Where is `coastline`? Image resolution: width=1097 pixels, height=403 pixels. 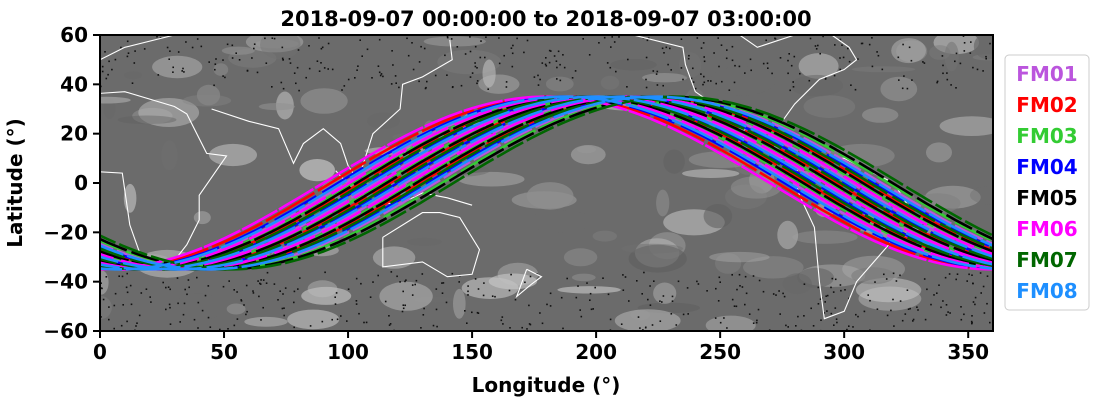 coastline is located at coordinates (431, 245).